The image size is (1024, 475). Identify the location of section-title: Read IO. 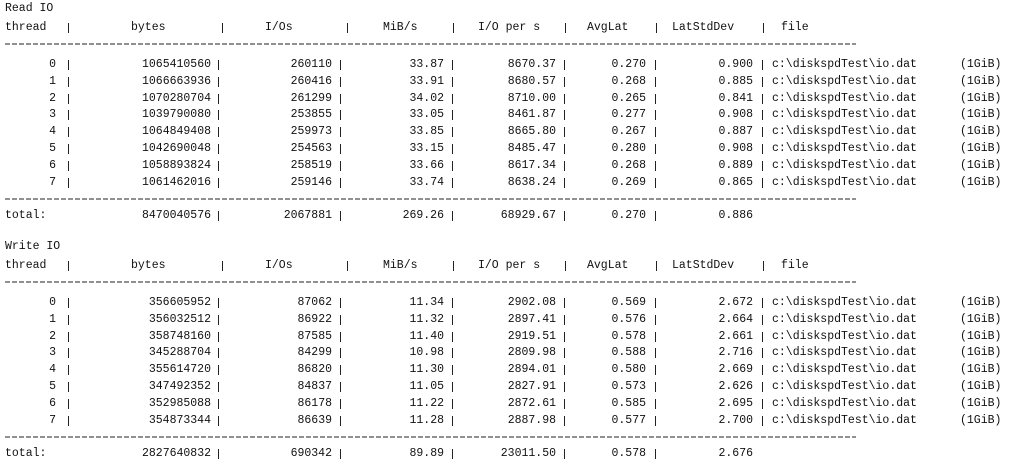
(29, 8).